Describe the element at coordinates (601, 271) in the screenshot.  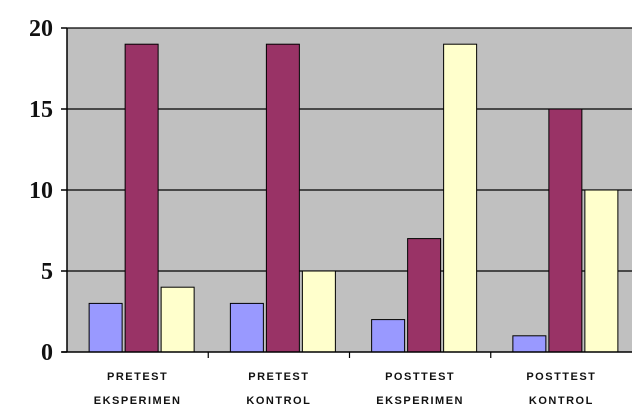
I see `bar-s3-c4` at that location.